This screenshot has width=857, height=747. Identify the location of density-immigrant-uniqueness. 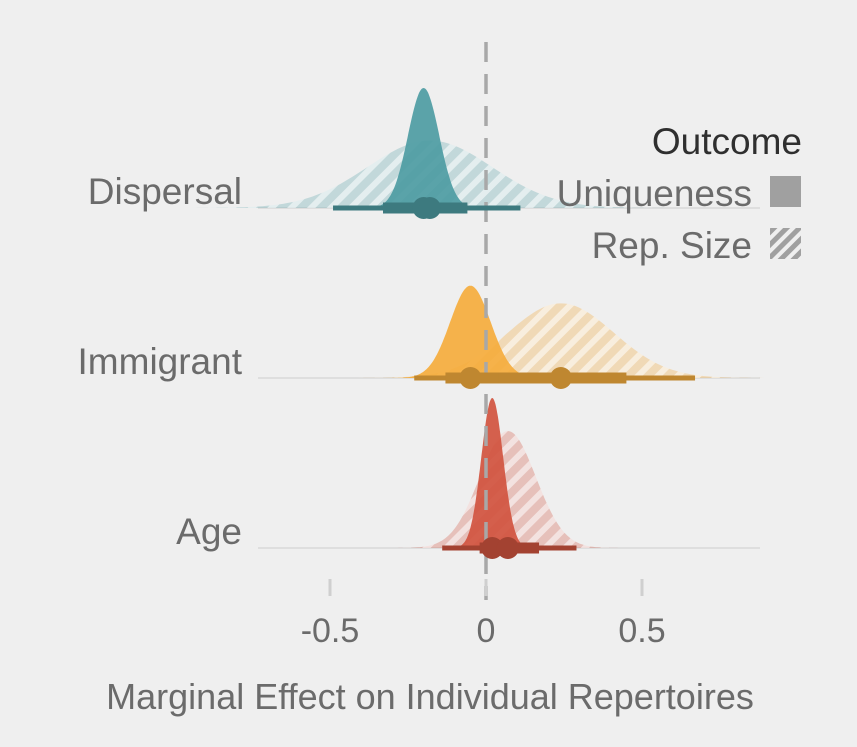
(470, 331).